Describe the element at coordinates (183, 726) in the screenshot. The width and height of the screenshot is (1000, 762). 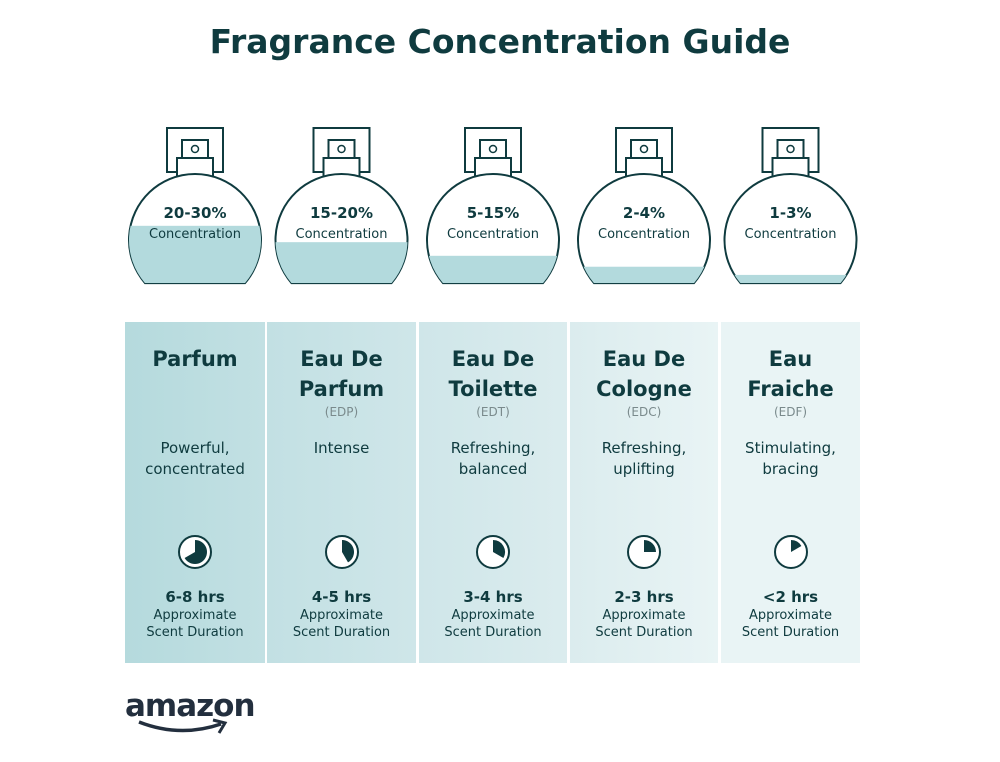
I see `smile-arrow-icon` at that location.